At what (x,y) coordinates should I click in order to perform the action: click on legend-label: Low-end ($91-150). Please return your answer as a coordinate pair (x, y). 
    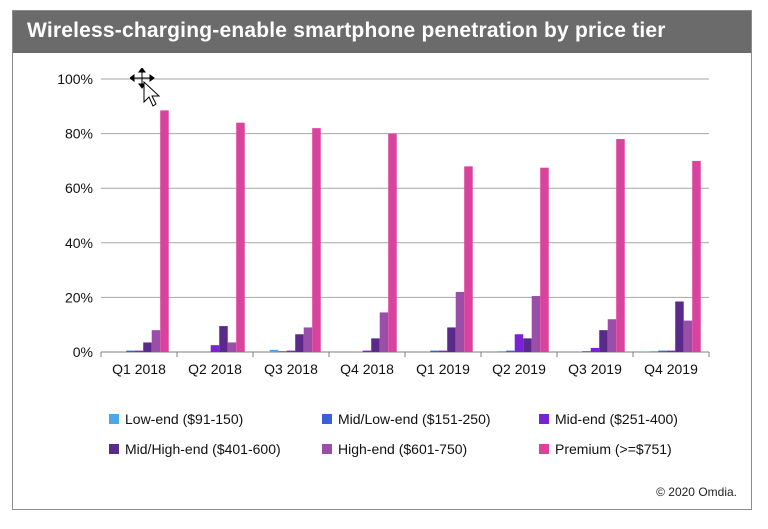
    Looking at the image, I should click on (184, 419).